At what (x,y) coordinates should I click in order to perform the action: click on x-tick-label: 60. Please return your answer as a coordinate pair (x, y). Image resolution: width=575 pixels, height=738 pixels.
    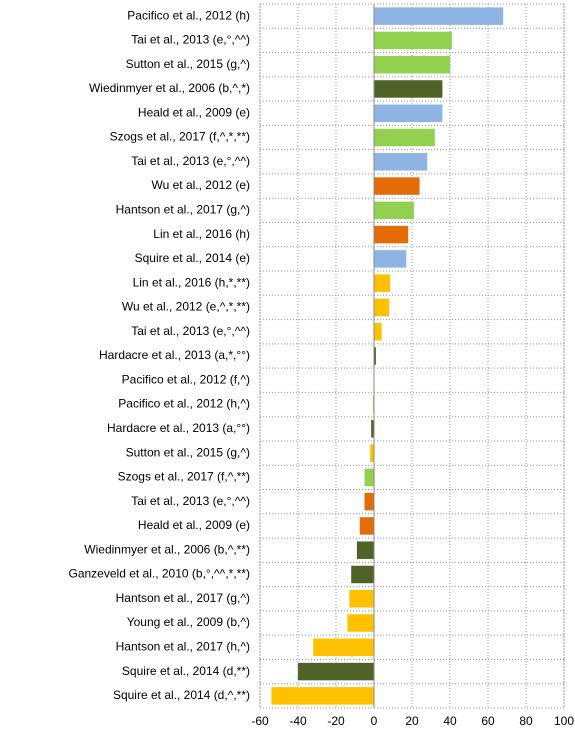
    Looking at the image, I should click on (488, 721).